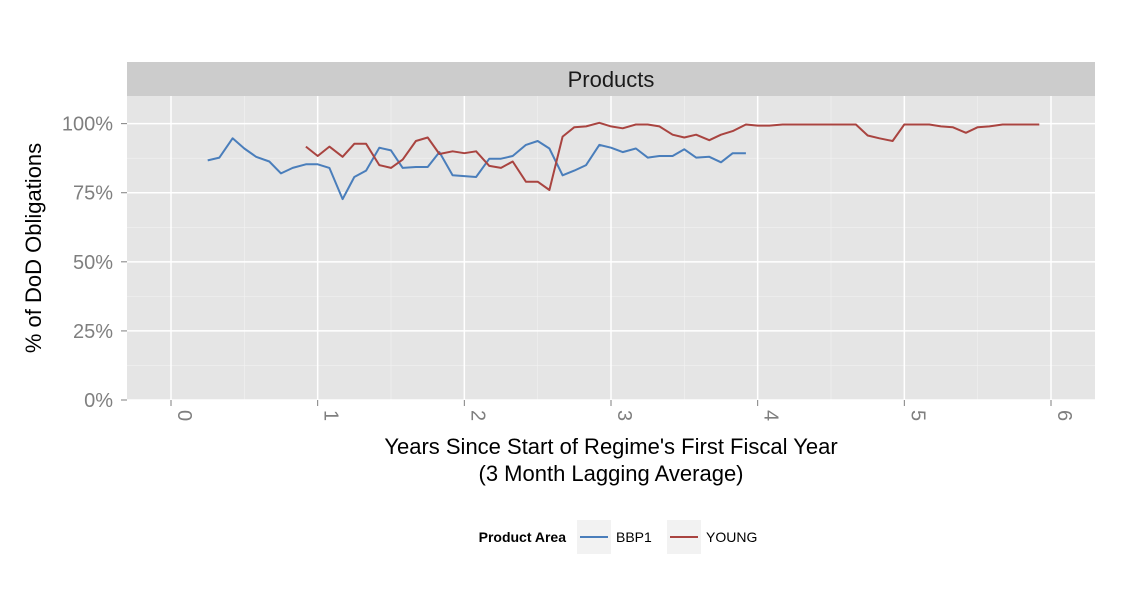 The image size is (1125, 600). What do you see at coordinates (87, 125) in the screenshot?
I see `y-tick-label: 100%` at bounding box center [87, 125].